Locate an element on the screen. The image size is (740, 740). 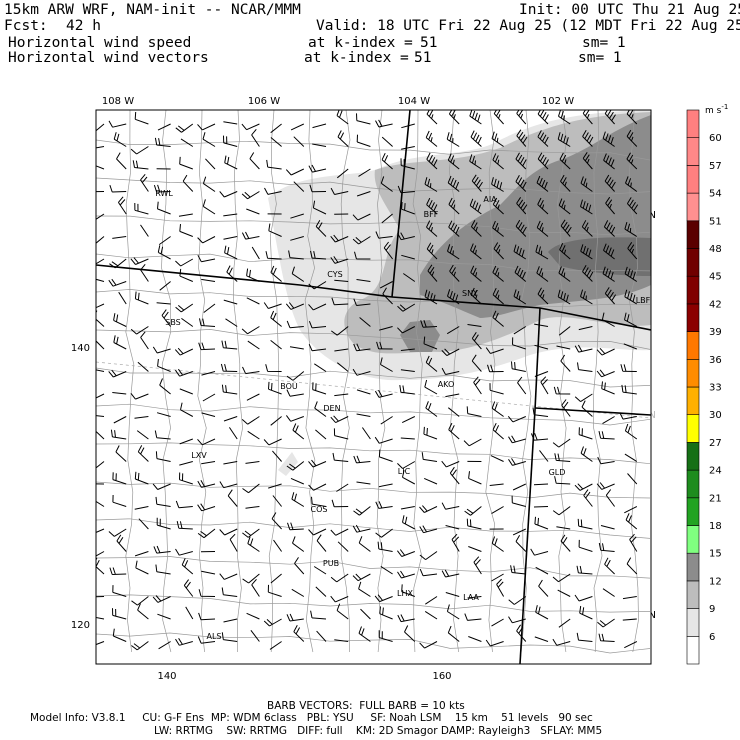
colorbar-tick-label: 60 is located at coordinates (715, 138).